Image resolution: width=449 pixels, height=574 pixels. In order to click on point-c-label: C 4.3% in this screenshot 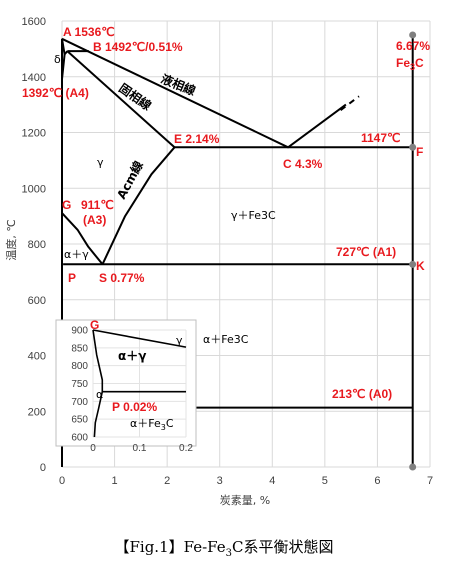, I will do `click(303, 164)`.